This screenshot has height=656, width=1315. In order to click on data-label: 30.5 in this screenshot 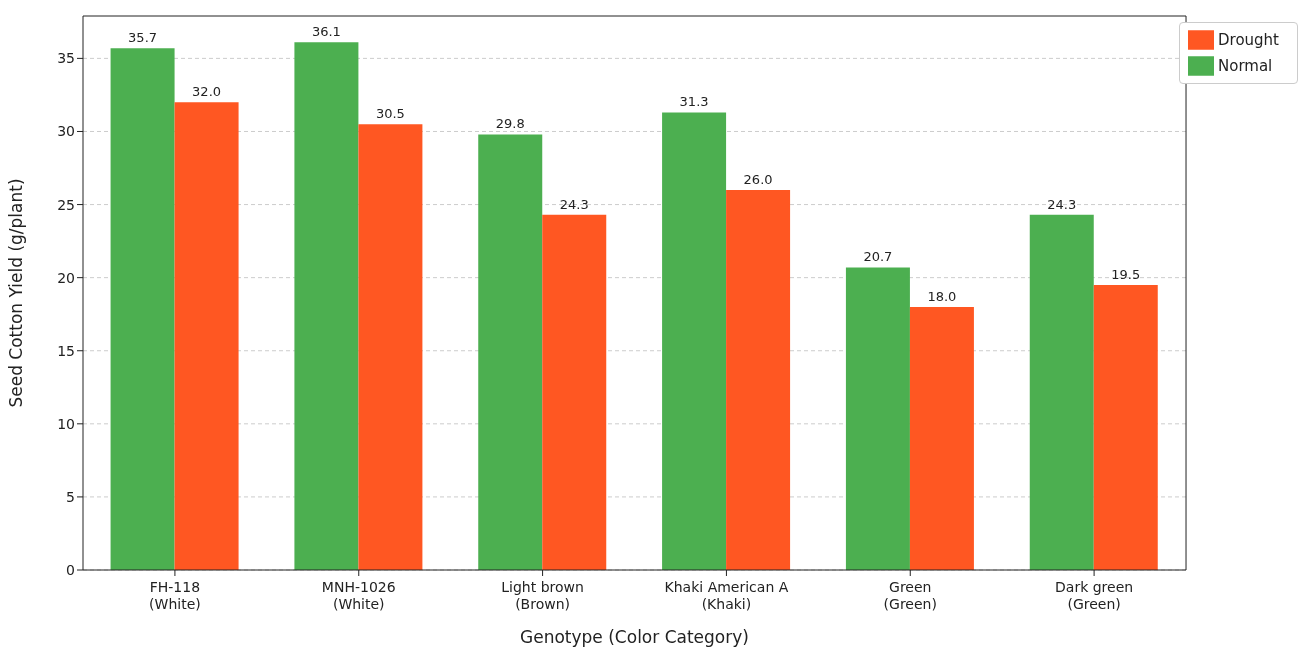, I will do `click(390, 114)`.